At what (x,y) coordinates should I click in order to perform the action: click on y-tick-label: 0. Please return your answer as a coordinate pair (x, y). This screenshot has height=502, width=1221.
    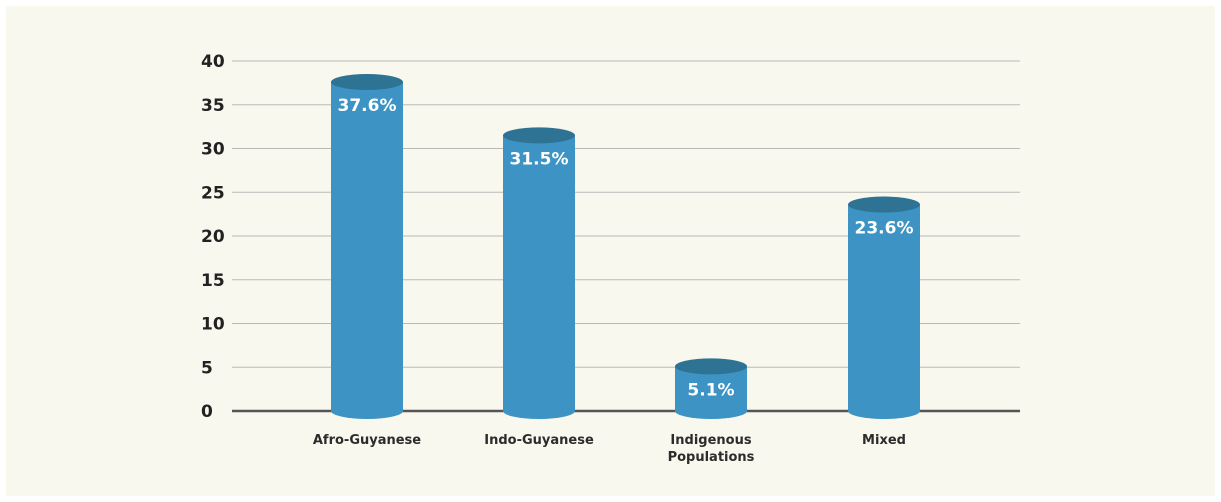
    Looking at the image, I should click on (207, 412).